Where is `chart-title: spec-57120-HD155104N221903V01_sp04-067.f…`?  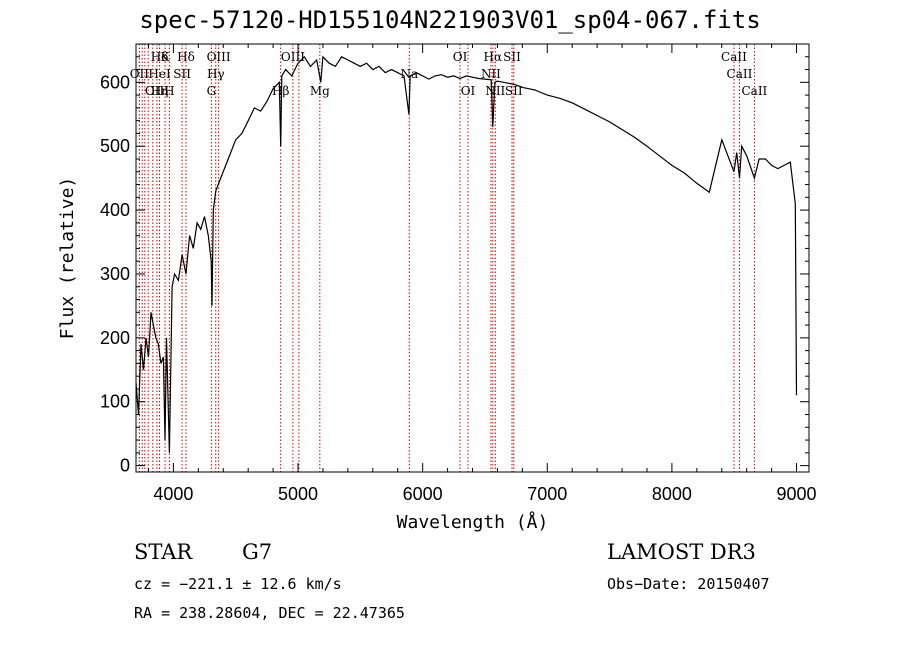 chart-title: spec-57120-HD155104N221903V01_sp04-067.f… is located at coordinates (450, 20).